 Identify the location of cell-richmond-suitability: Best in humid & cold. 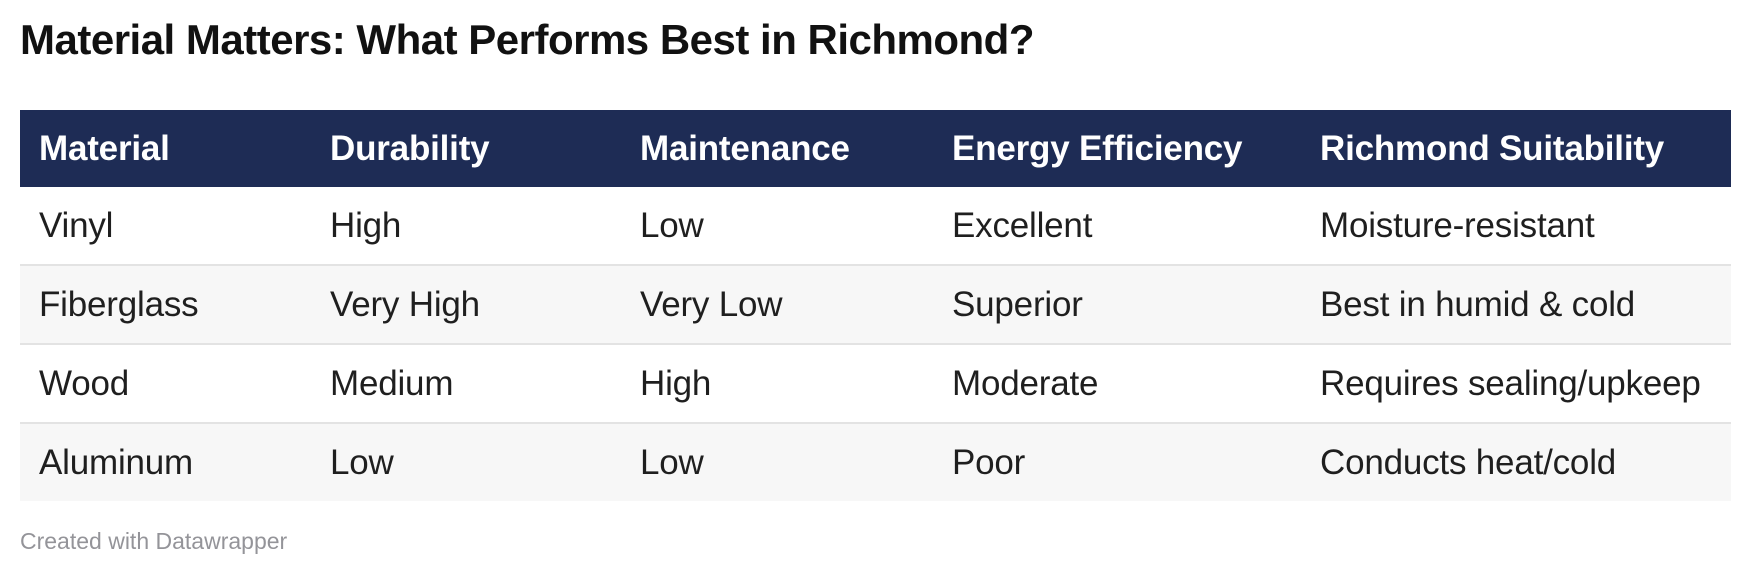
(1478, 304).